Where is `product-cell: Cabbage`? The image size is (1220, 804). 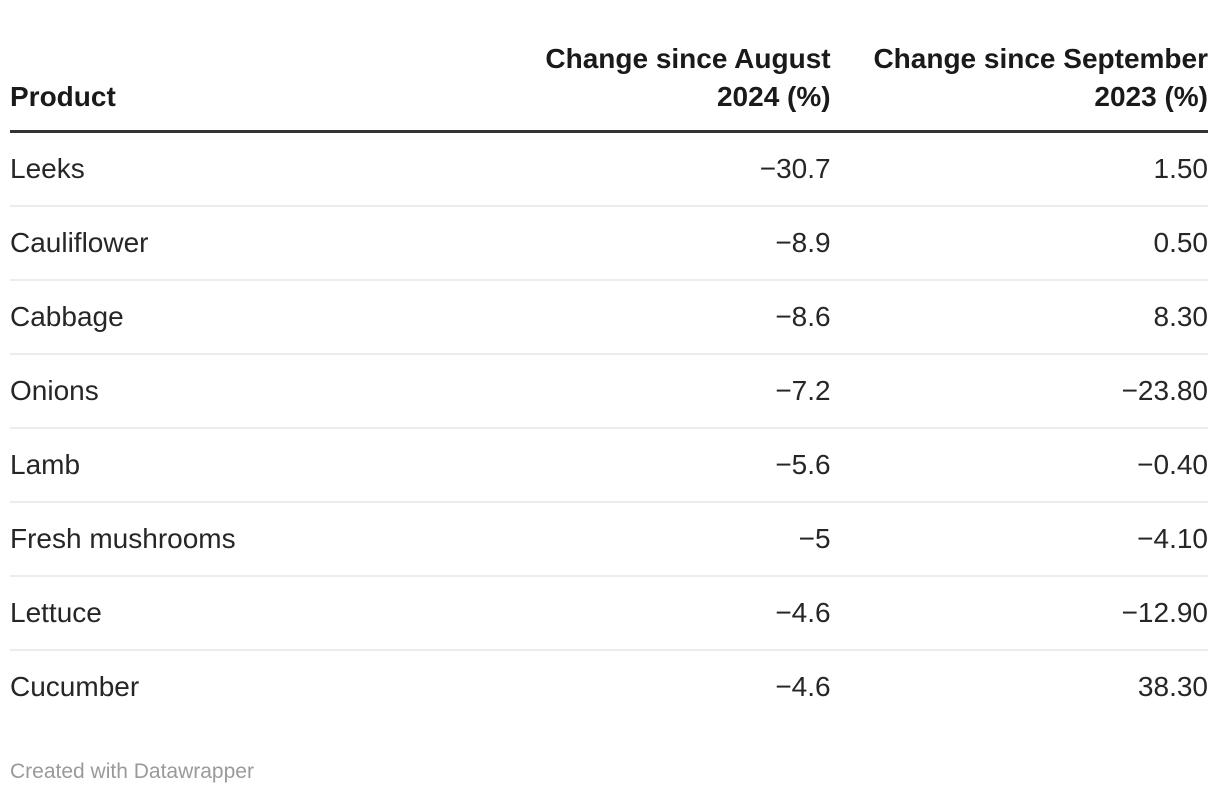 product-cell: Cabbage is located at coordinates (232, 317).